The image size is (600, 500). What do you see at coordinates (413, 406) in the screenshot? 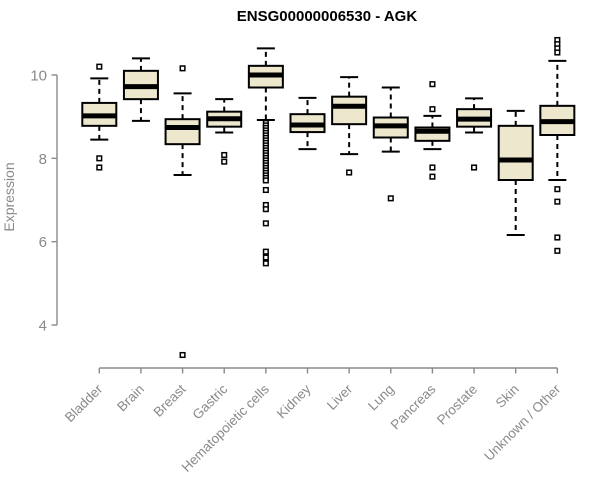
I see `x-tick-label-pancreas: Pancreas` at bounding box center [413, 406].